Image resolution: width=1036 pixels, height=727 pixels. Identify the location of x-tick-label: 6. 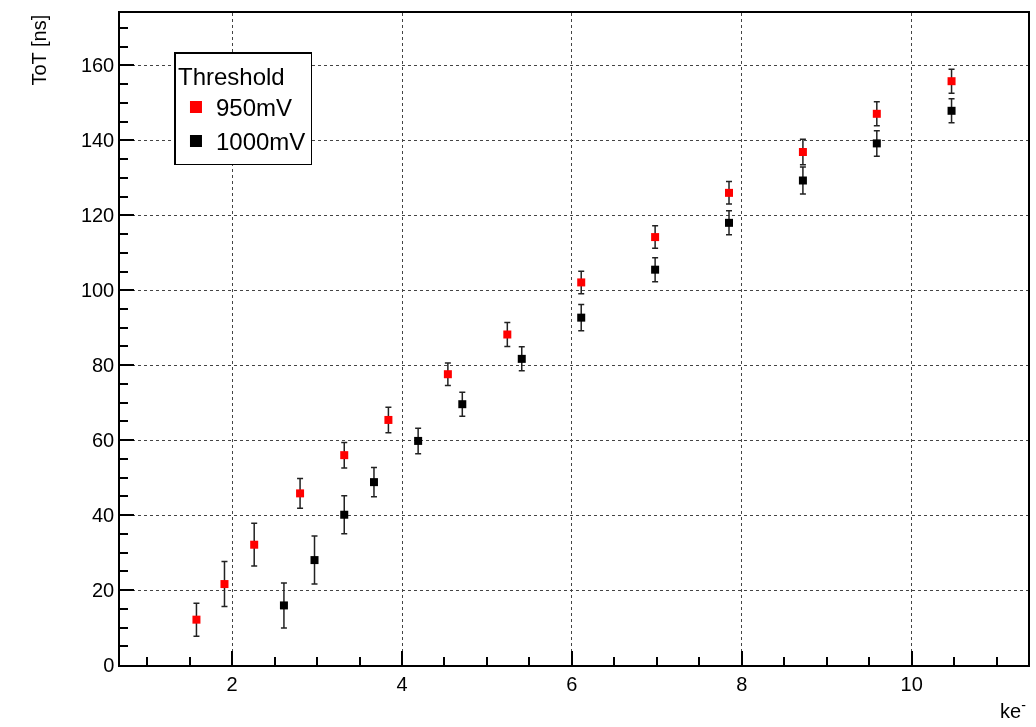
(572, 683).